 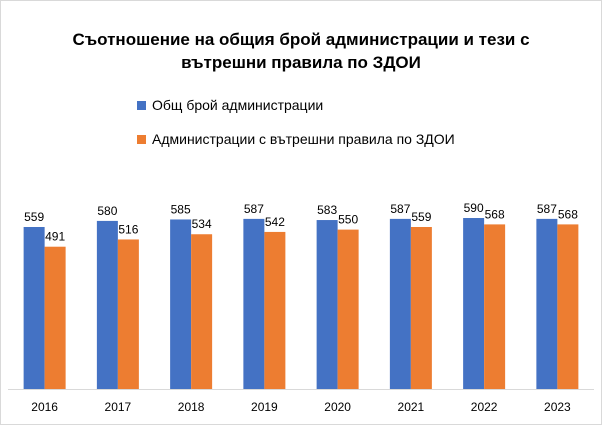 What do you see at coordinates (107, 304) in the screenshot?
I see `bar-total-2017` at bounding box center [107, 304].